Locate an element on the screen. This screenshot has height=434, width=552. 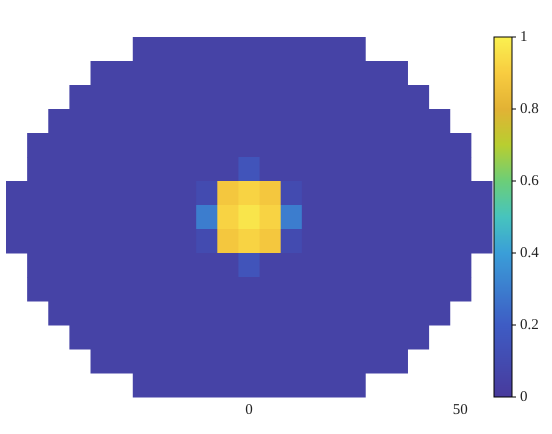
color-bar-label: 0 is located at coordinates (524, 396).